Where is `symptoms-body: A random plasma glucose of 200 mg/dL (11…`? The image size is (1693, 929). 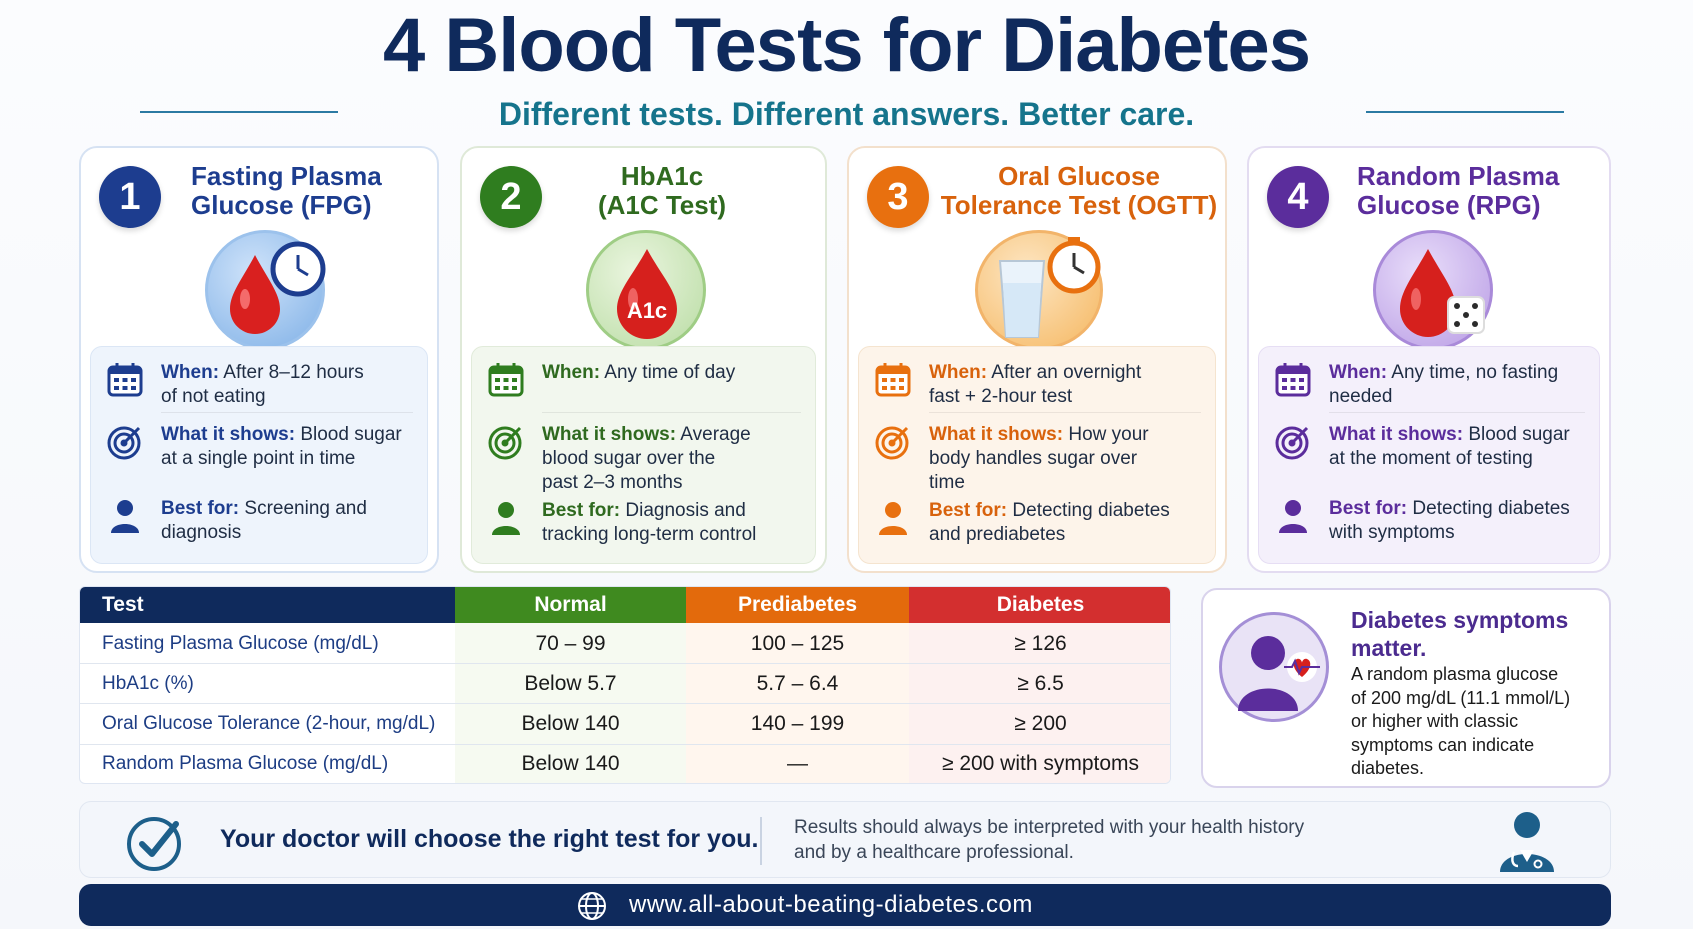 symptoms-body: A random plasma glucose of 200 mg/dL (11… is located at coordinates (1461, 721).